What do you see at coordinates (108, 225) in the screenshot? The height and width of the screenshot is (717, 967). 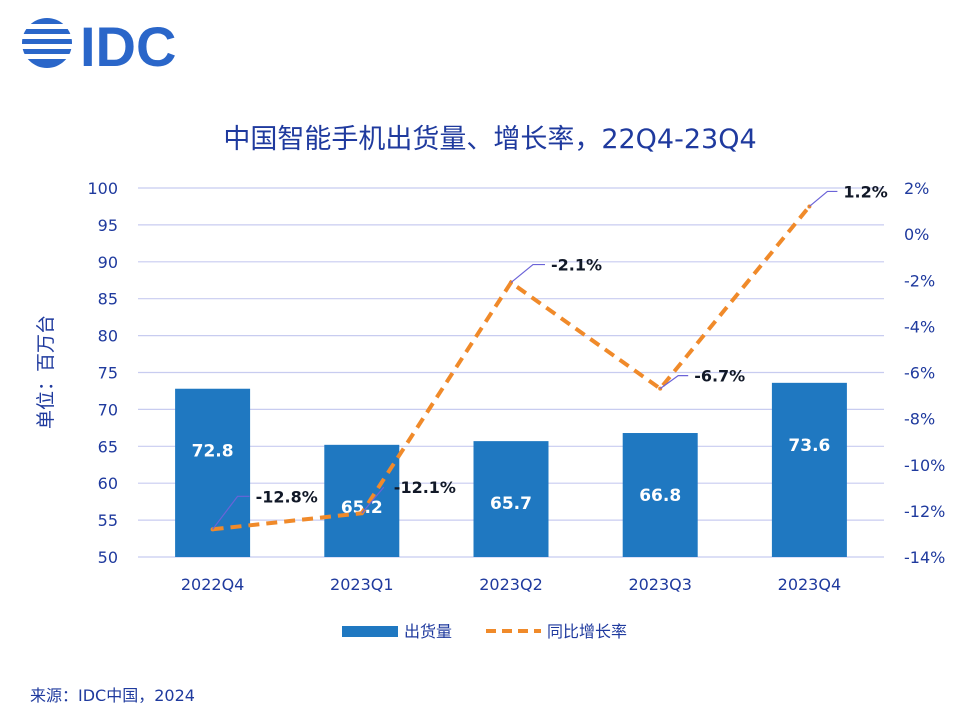 I see `left-tick-label: 95` at bounding box center [108, 225].